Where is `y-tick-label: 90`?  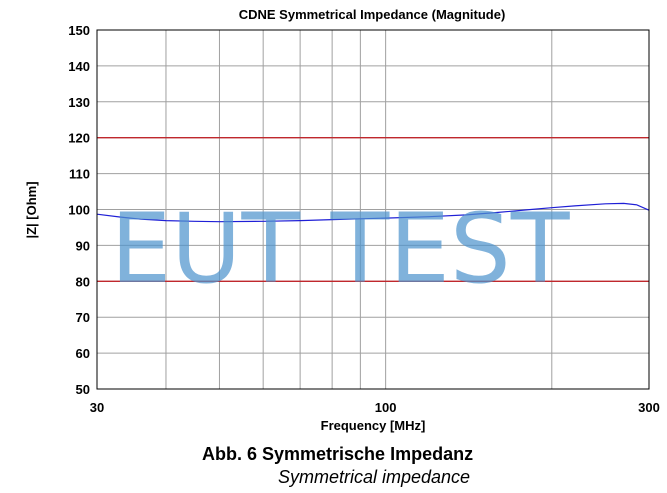 y-tick-label: 90 is located at coordinates (83, 245).